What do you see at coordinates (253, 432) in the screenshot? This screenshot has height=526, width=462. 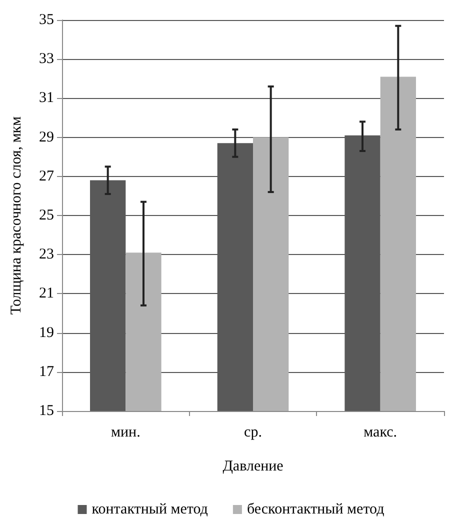 I see `x-tick-label: ср.` at bounding box center [253, 432].